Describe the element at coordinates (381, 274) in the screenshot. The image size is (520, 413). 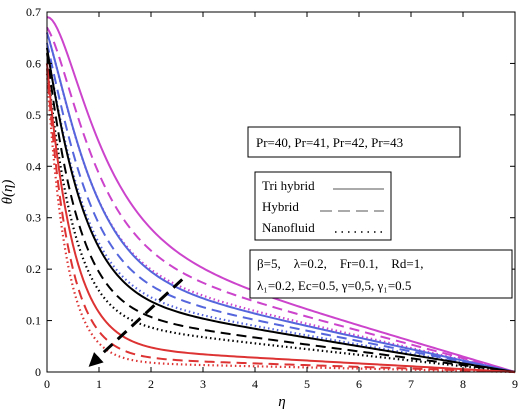
I see `params-box` at that location.